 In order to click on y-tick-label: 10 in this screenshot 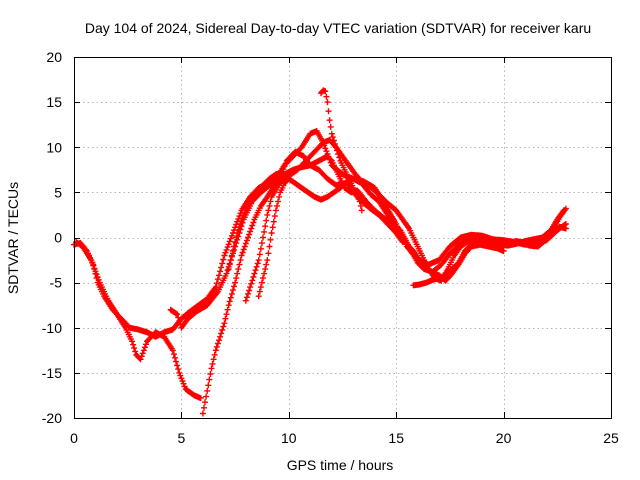, I will do `click(54, 147)`.